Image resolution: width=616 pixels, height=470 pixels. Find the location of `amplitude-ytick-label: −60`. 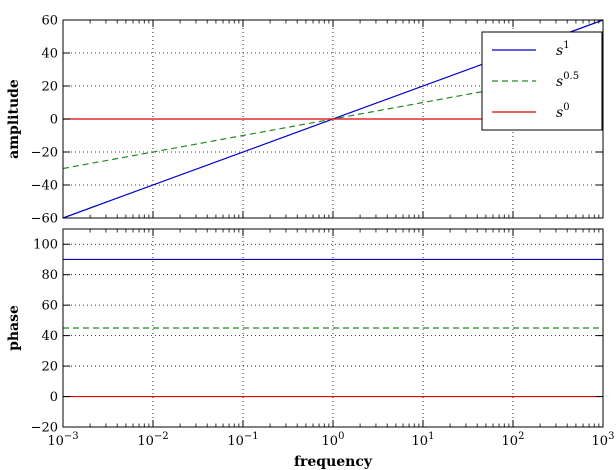

amplitude-ytick-label: −60 is located at coordinates (44, 219).